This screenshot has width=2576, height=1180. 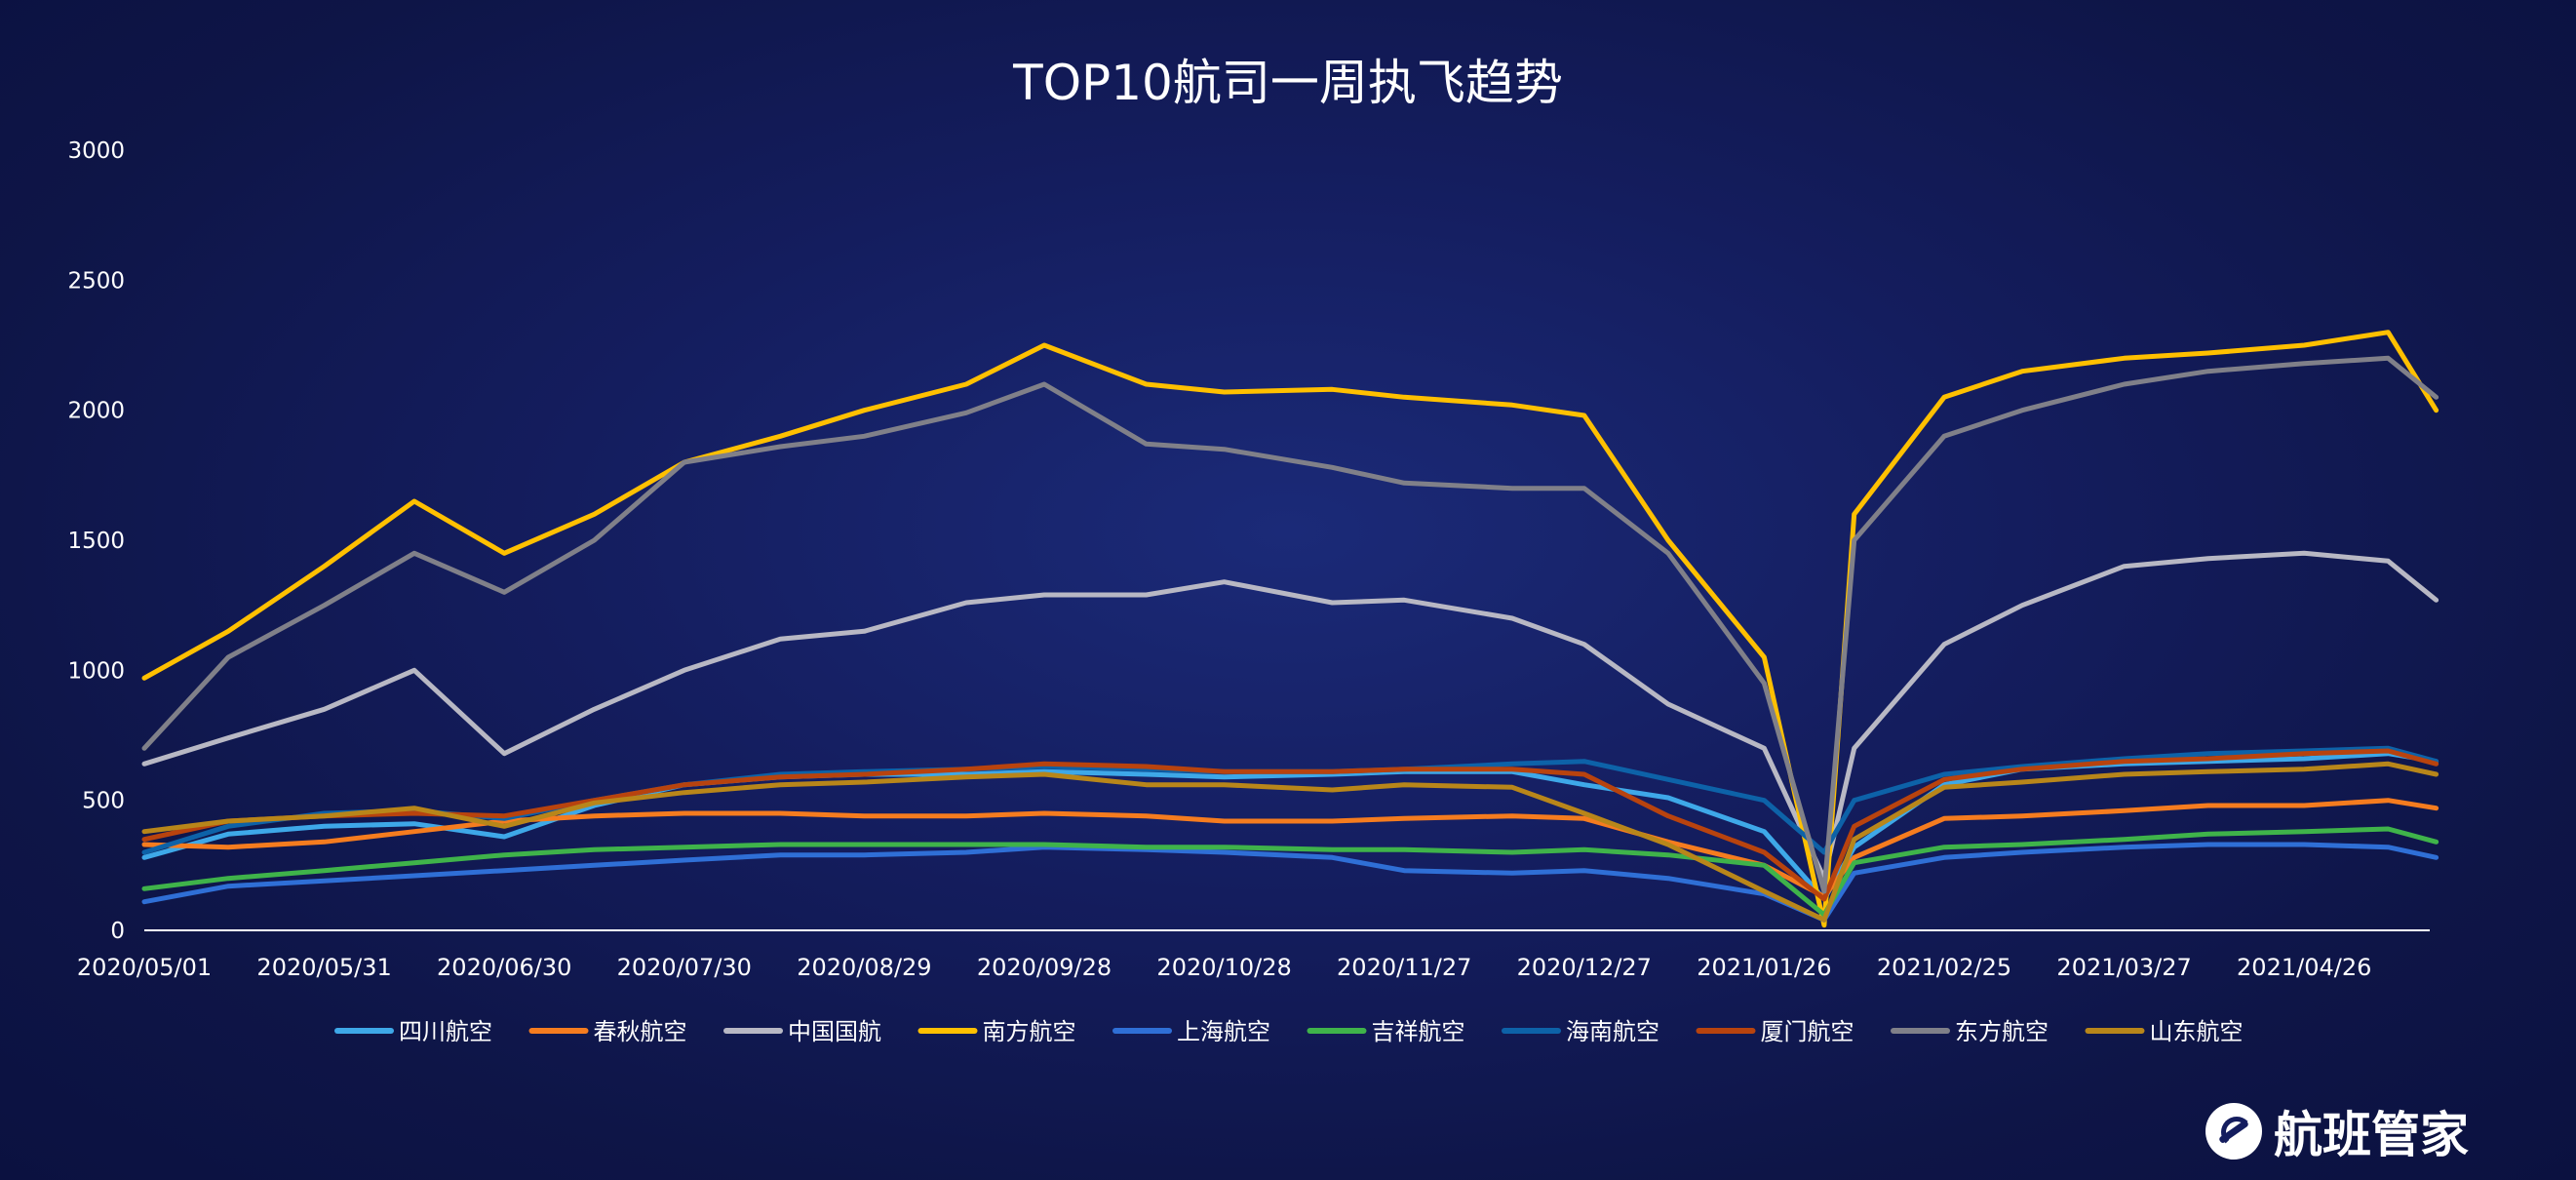 I want to click on y-axis: 0 500 1000 1500 2000 2500 3000, so click(x=96, y=541).